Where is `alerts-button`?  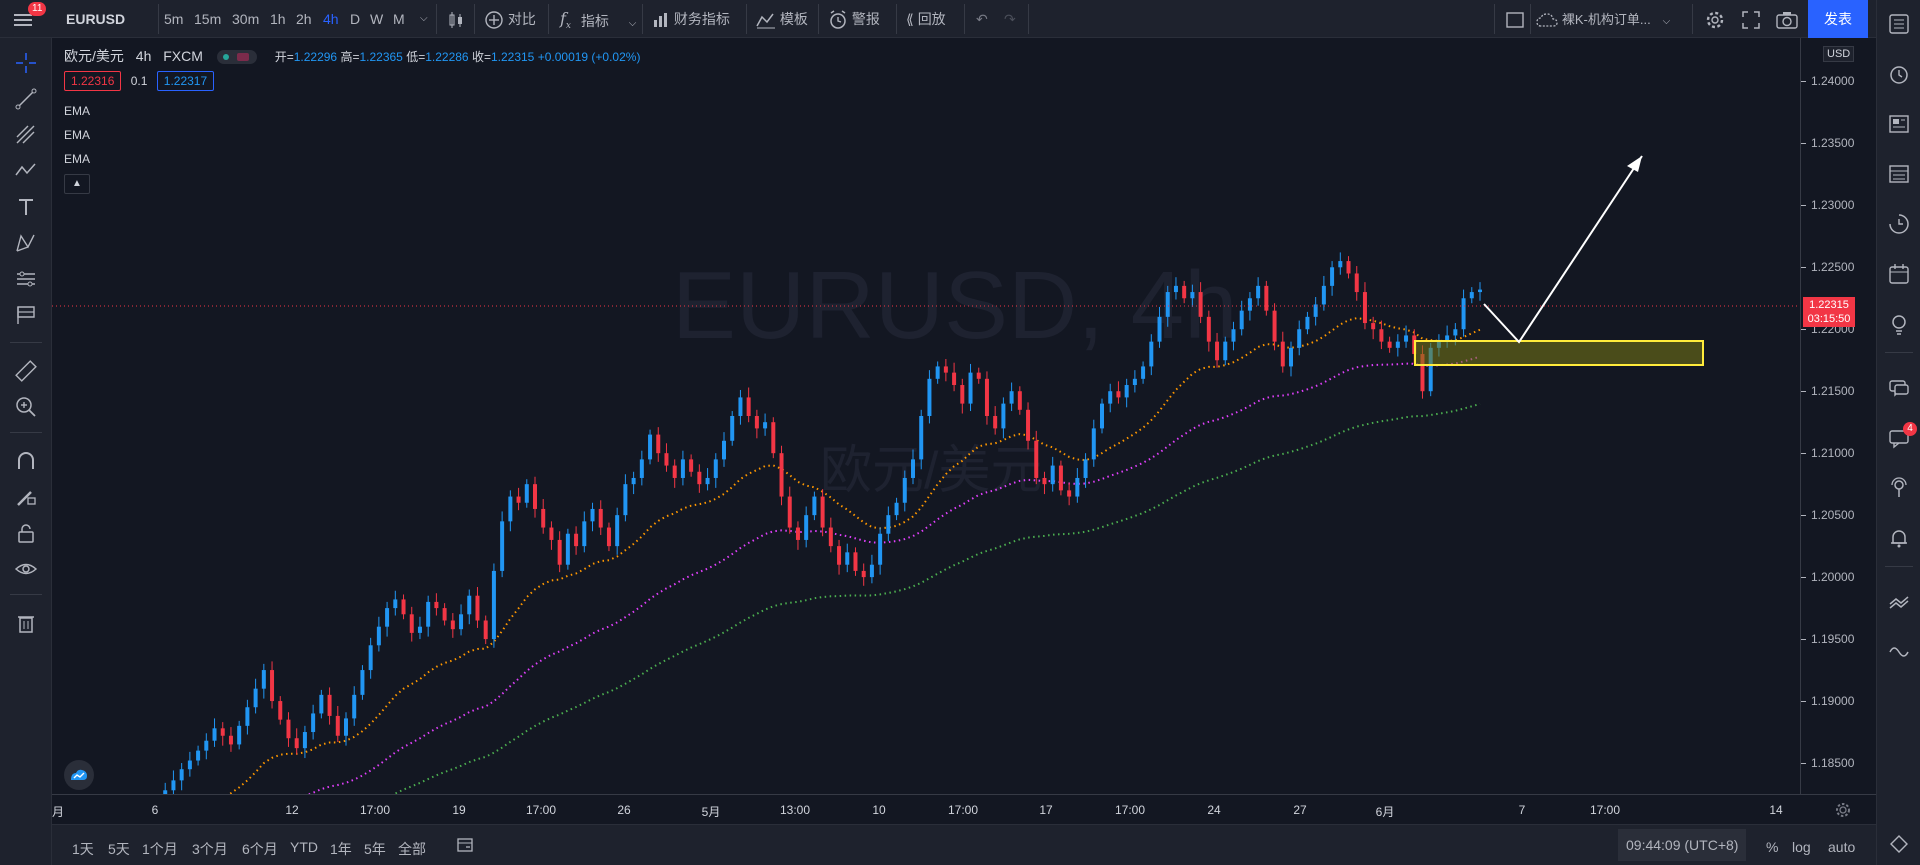
alerts-button is located at coordinates (1898, 74).